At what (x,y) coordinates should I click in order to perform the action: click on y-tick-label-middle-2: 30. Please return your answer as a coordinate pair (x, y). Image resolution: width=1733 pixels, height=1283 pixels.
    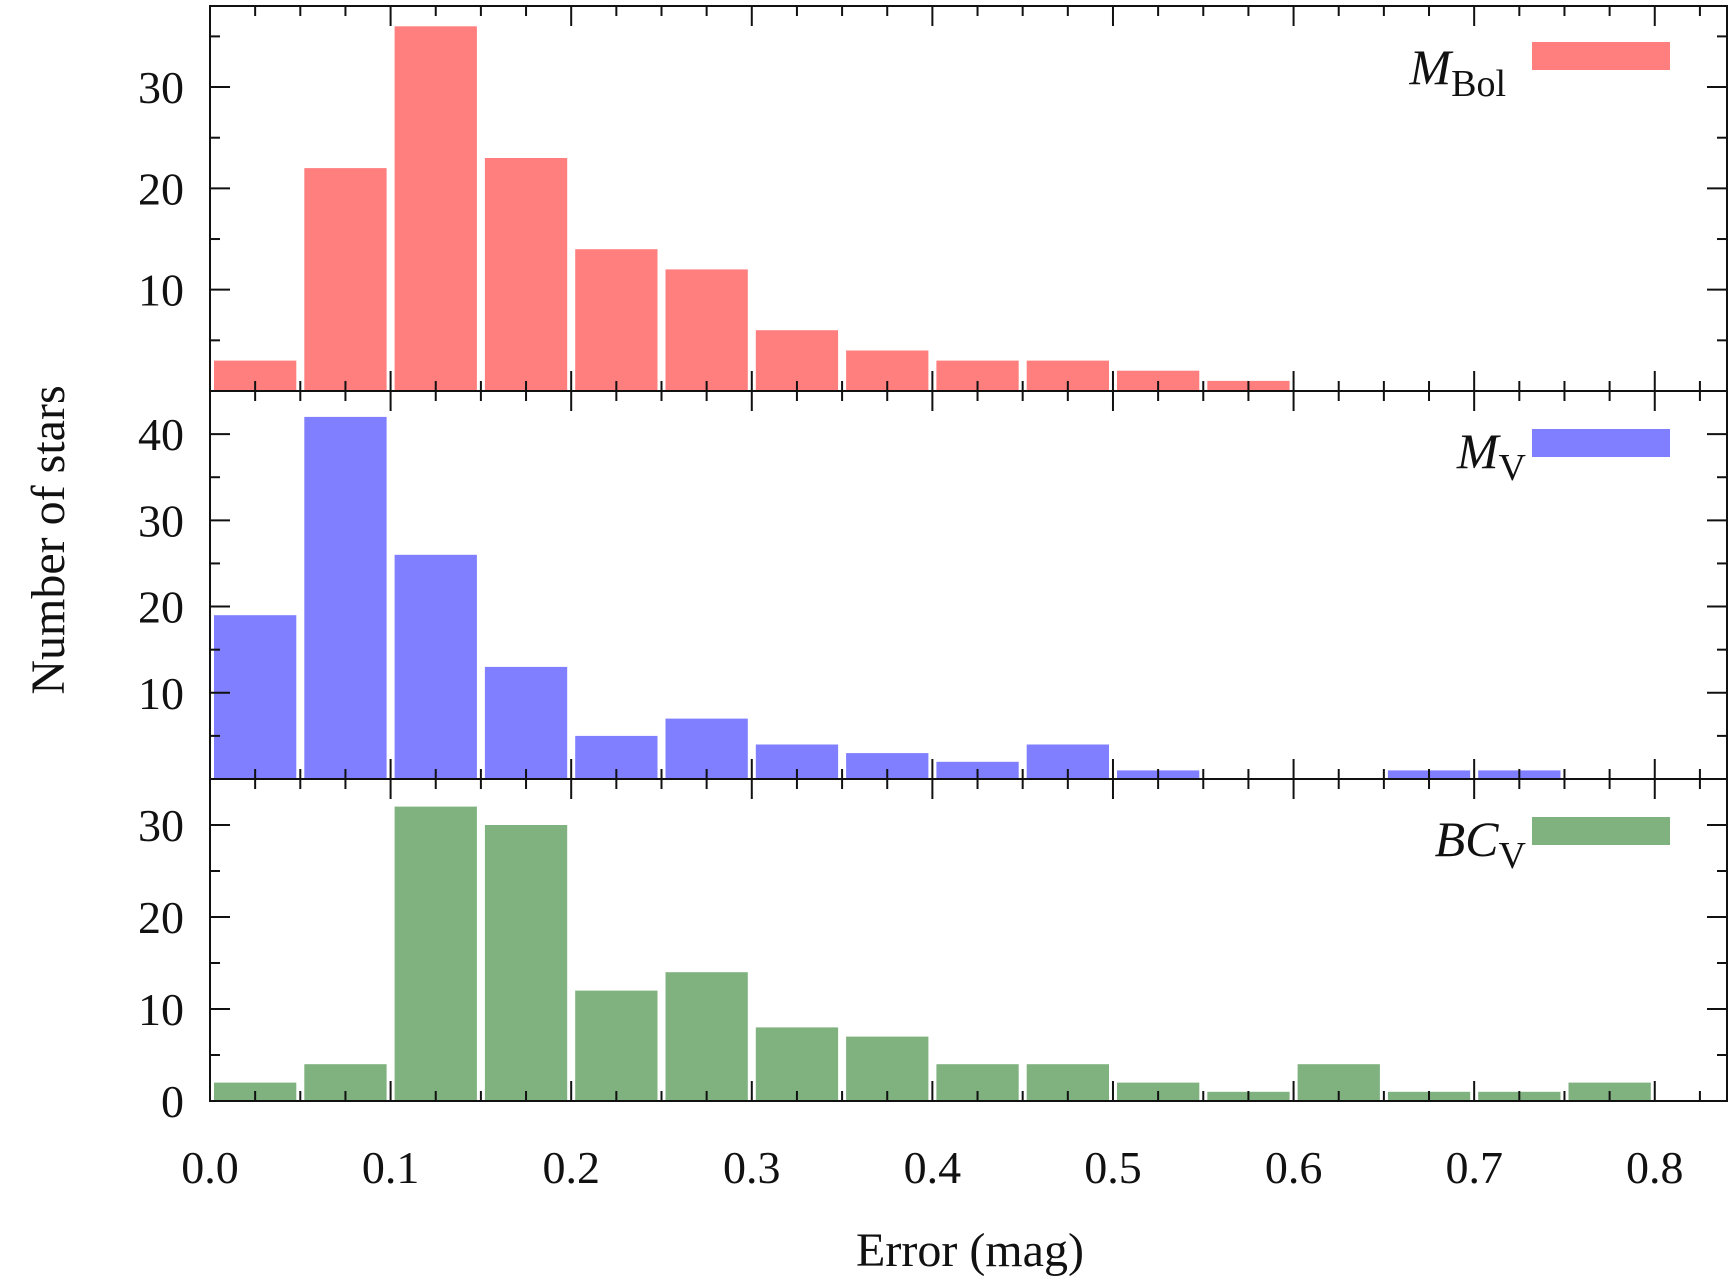
    Looking at the image, I should click on (161, 520).